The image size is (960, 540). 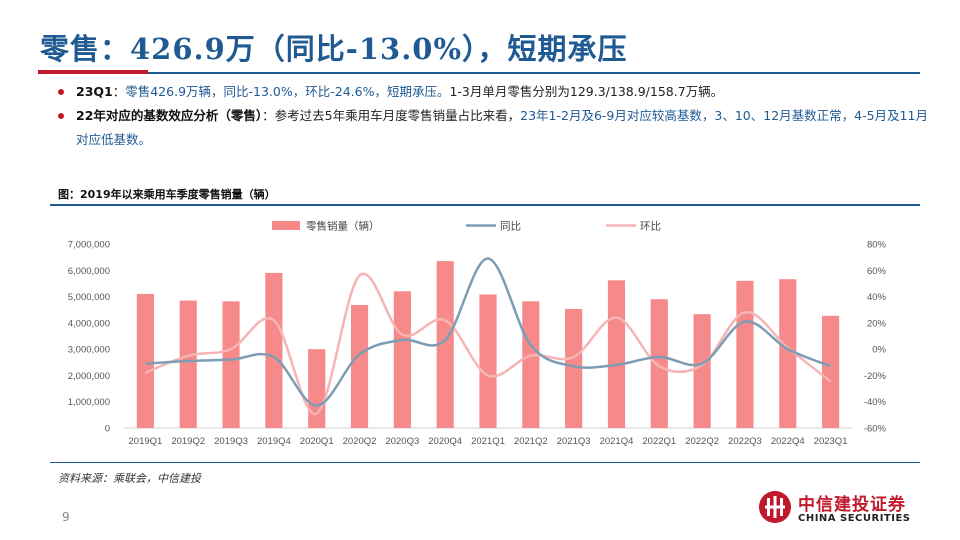 What do you see at coordinates (852, 505) in the screenshot?
I see `logo-chinese-name: 中信建投证券` at bounding box center [852, 505].